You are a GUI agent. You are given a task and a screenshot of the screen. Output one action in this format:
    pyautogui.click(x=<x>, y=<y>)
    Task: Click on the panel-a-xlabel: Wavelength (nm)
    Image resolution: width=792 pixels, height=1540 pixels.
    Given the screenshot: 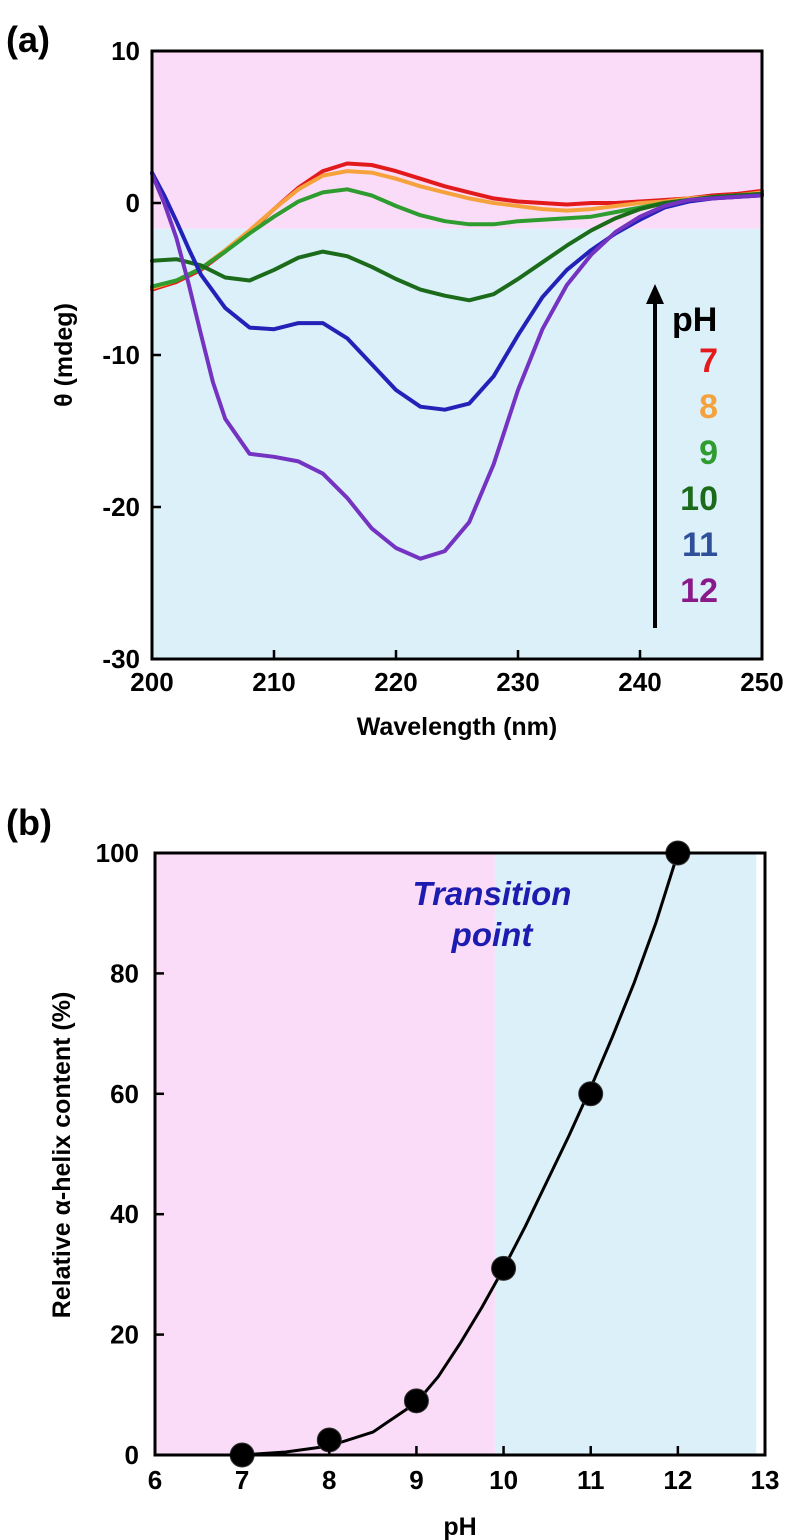 What is the action you would take?
    pyautogui.click(x=457, y=727)
    